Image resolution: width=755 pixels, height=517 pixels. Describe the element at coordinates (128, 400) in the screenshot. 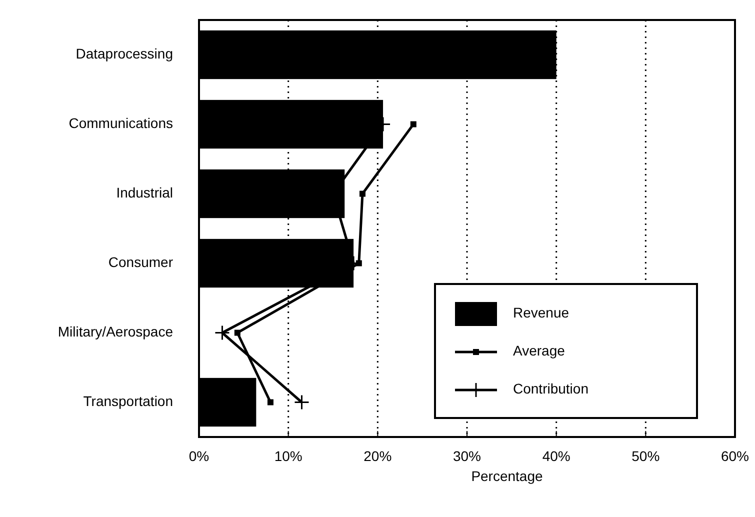

I see `y-tick-label: Transportation` at that location.